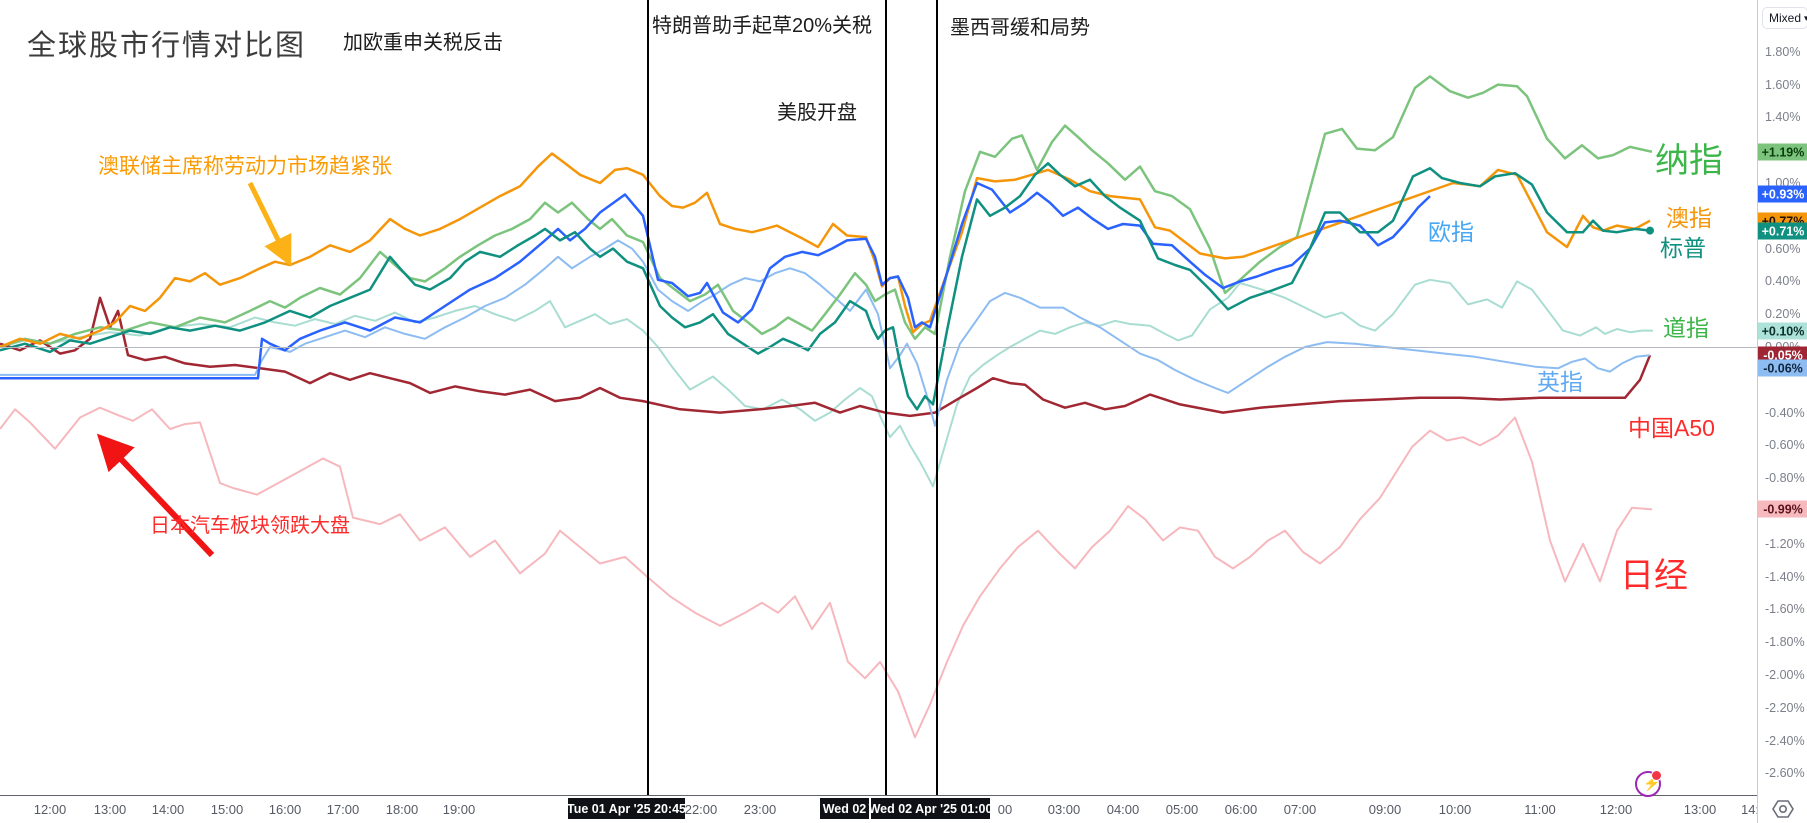 Image resolution: width=1807 pixels, height=823 pixels. What do you see at coordinates (878, 347) in the screenshot?
I see `zero-gridline` at bounding box center [878, 347].